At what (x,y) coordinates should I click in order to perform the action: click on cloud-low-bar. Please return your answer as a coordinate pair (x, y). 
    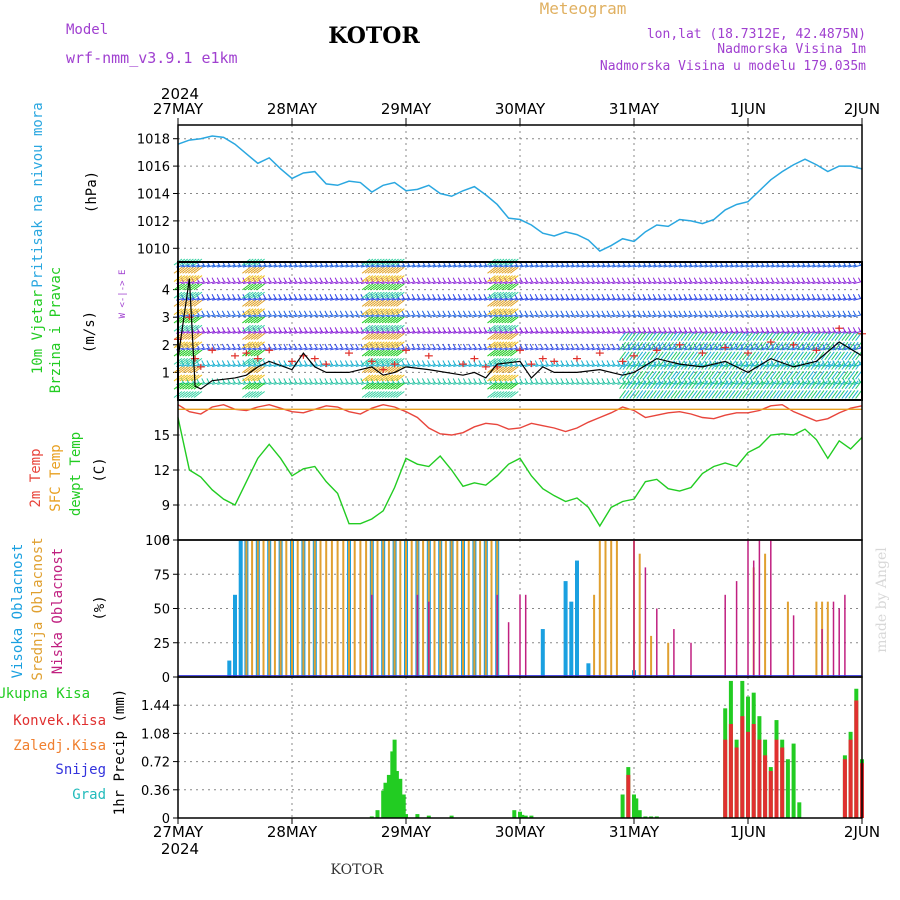
    Looking at the image, I should click on (508, 649).